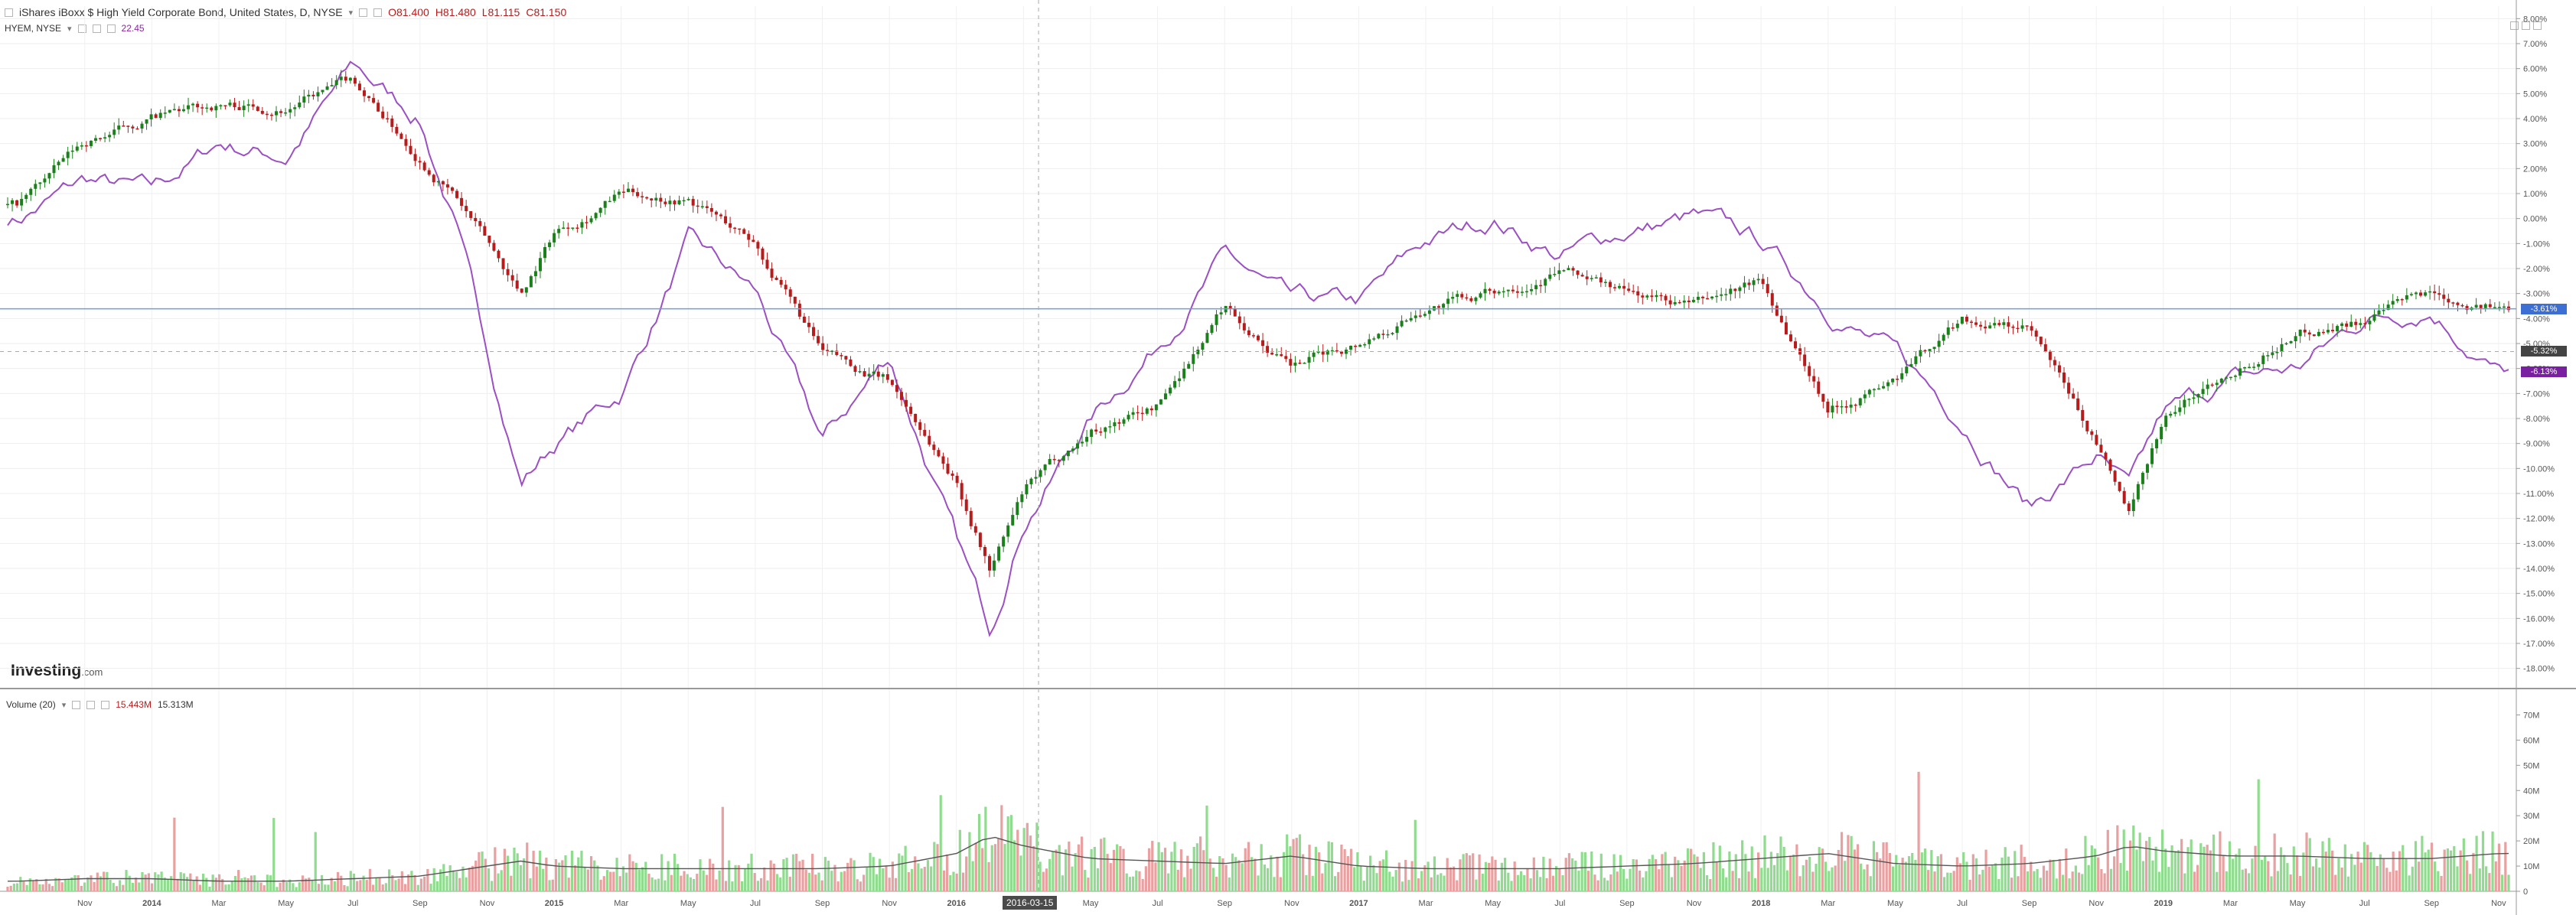 Image resolution: width=2576 pixels, height=915 pixels. Describe the element at coordinates (1493, 903) in the screenshot. I see `time-tick-label: May` at that location.